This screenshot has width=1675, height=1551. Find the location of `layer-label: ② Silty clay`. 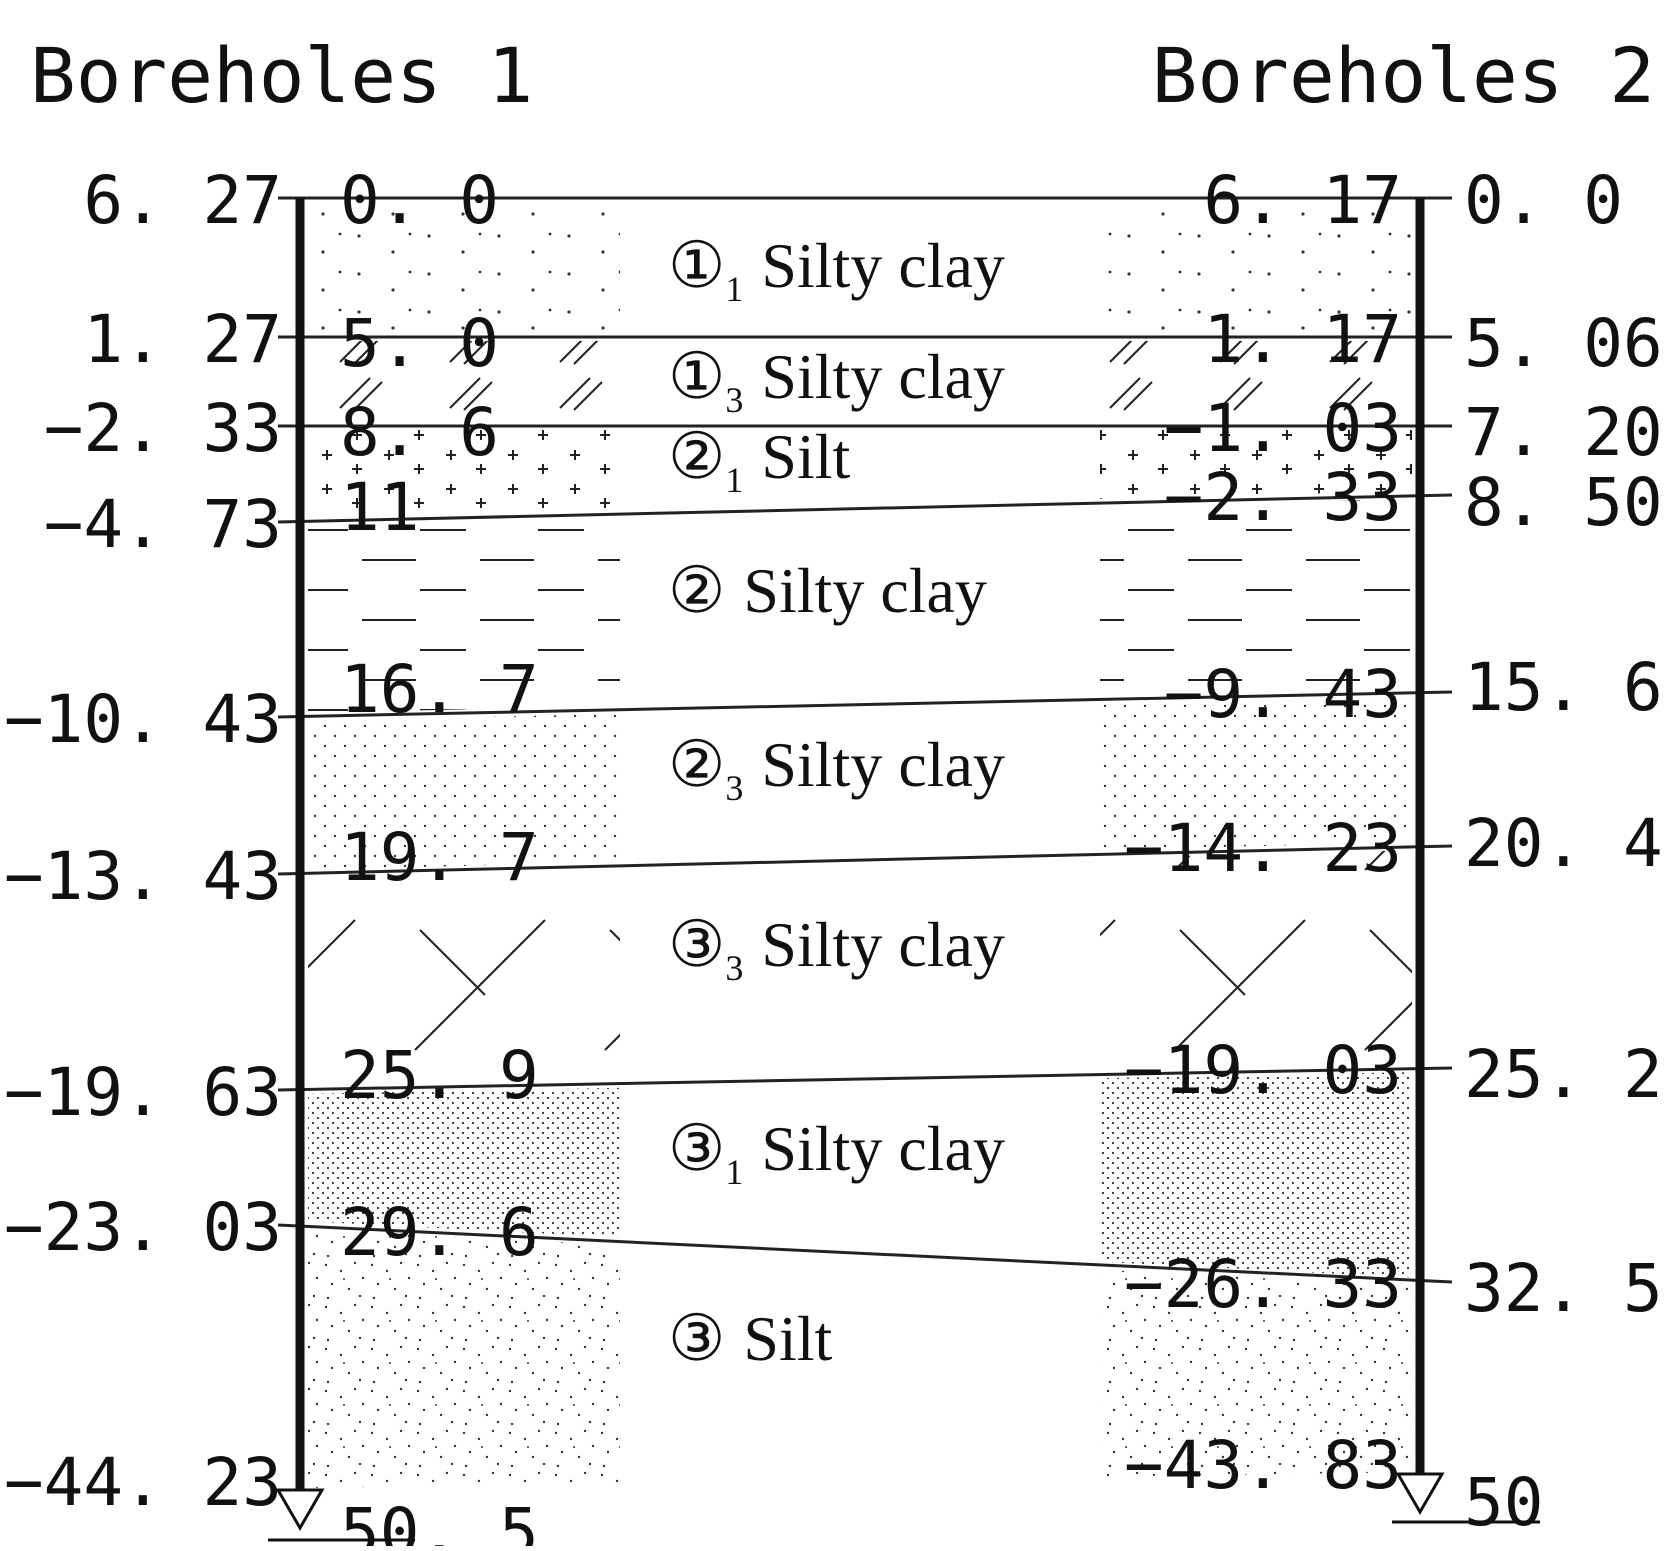

layer-label: ② Silty clay is located at coordinates (827, 590).